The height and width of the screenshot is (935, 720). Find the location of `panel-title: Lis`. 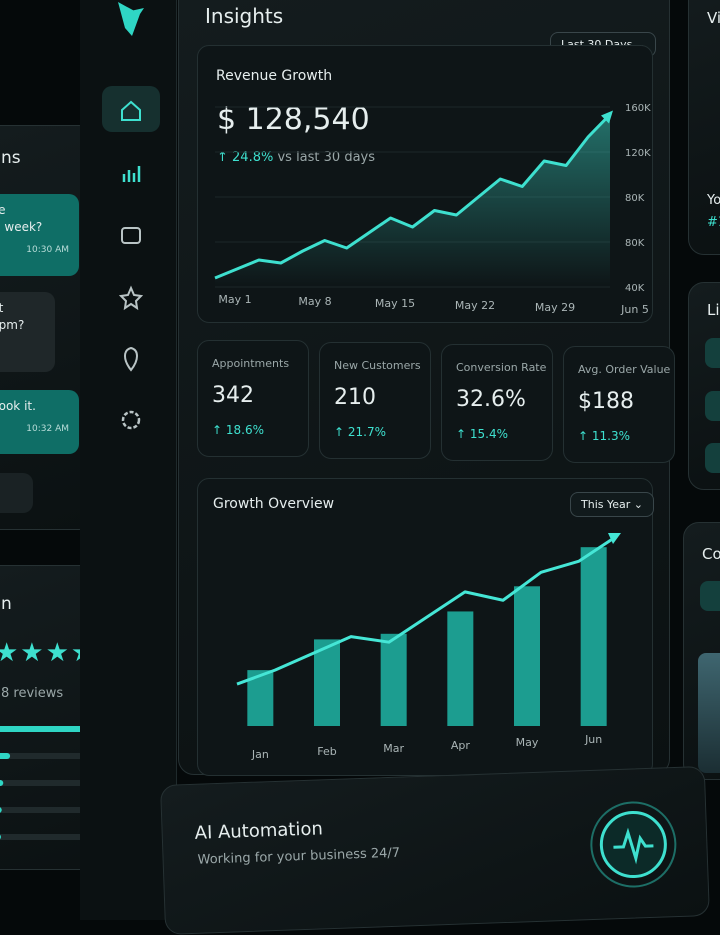

panel-title: Lis is located at coordinates (713, 310).